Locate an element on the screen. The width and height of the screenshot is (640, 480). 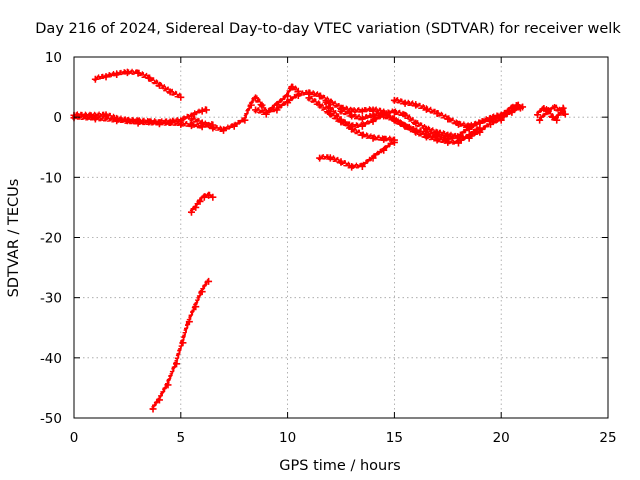
y-axis-label: SDTVAR / TECUs is located at coordinates (14, 238).